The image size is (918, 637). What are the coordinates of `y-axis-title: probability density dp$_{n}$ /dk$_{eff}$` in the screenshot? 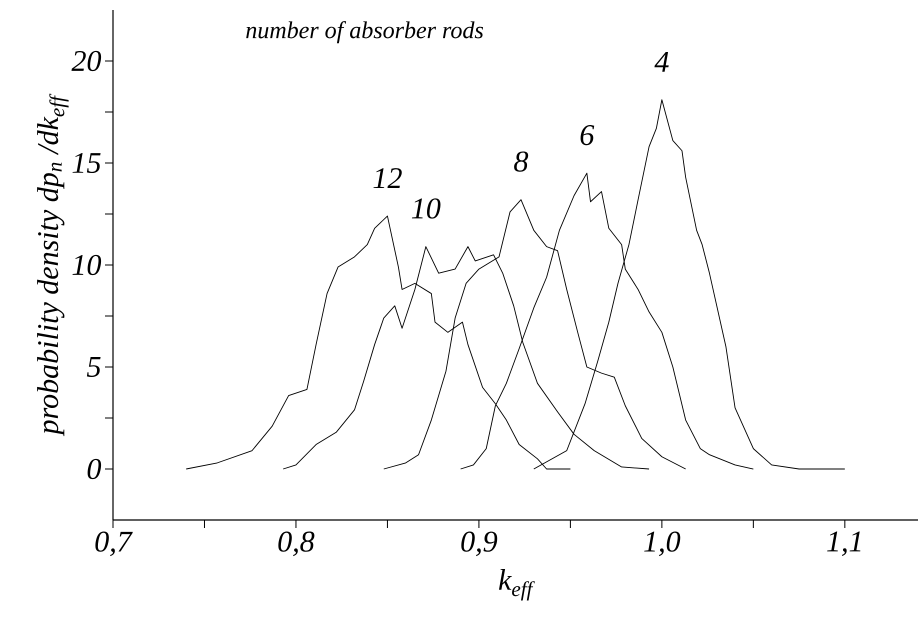 It's located at (53, 265).